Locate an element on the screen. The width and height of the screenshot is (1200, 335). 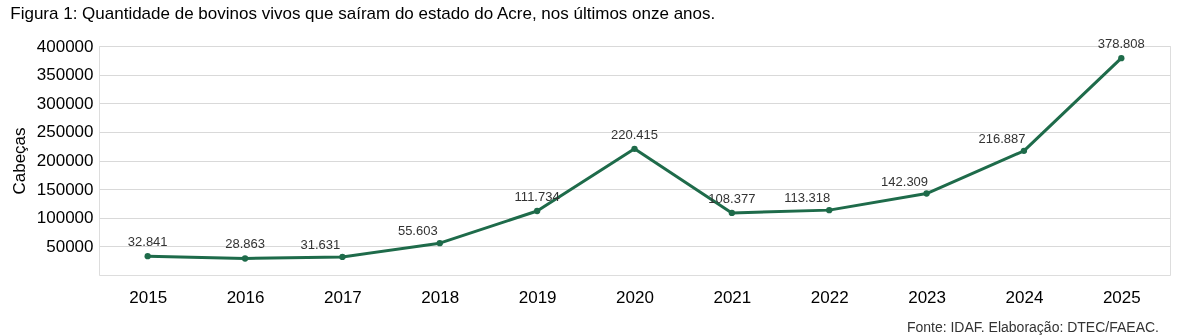
data-label: 55.603 is located at coordinates (417, 231).